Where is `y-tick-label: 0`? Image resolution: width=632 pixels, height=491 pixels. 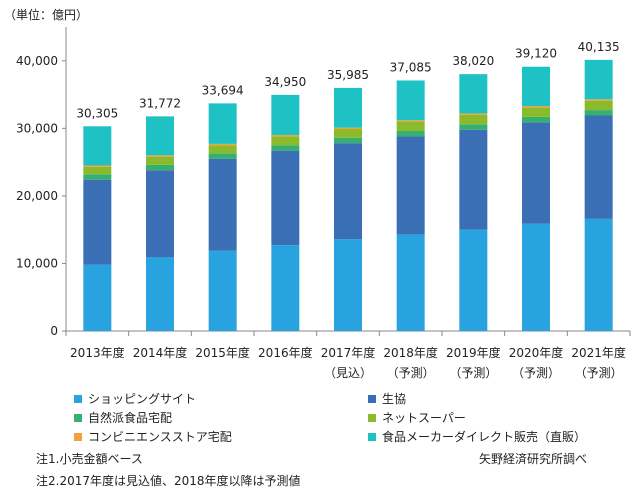 y-tick-label: 0 is located at coordinates (54, 331).